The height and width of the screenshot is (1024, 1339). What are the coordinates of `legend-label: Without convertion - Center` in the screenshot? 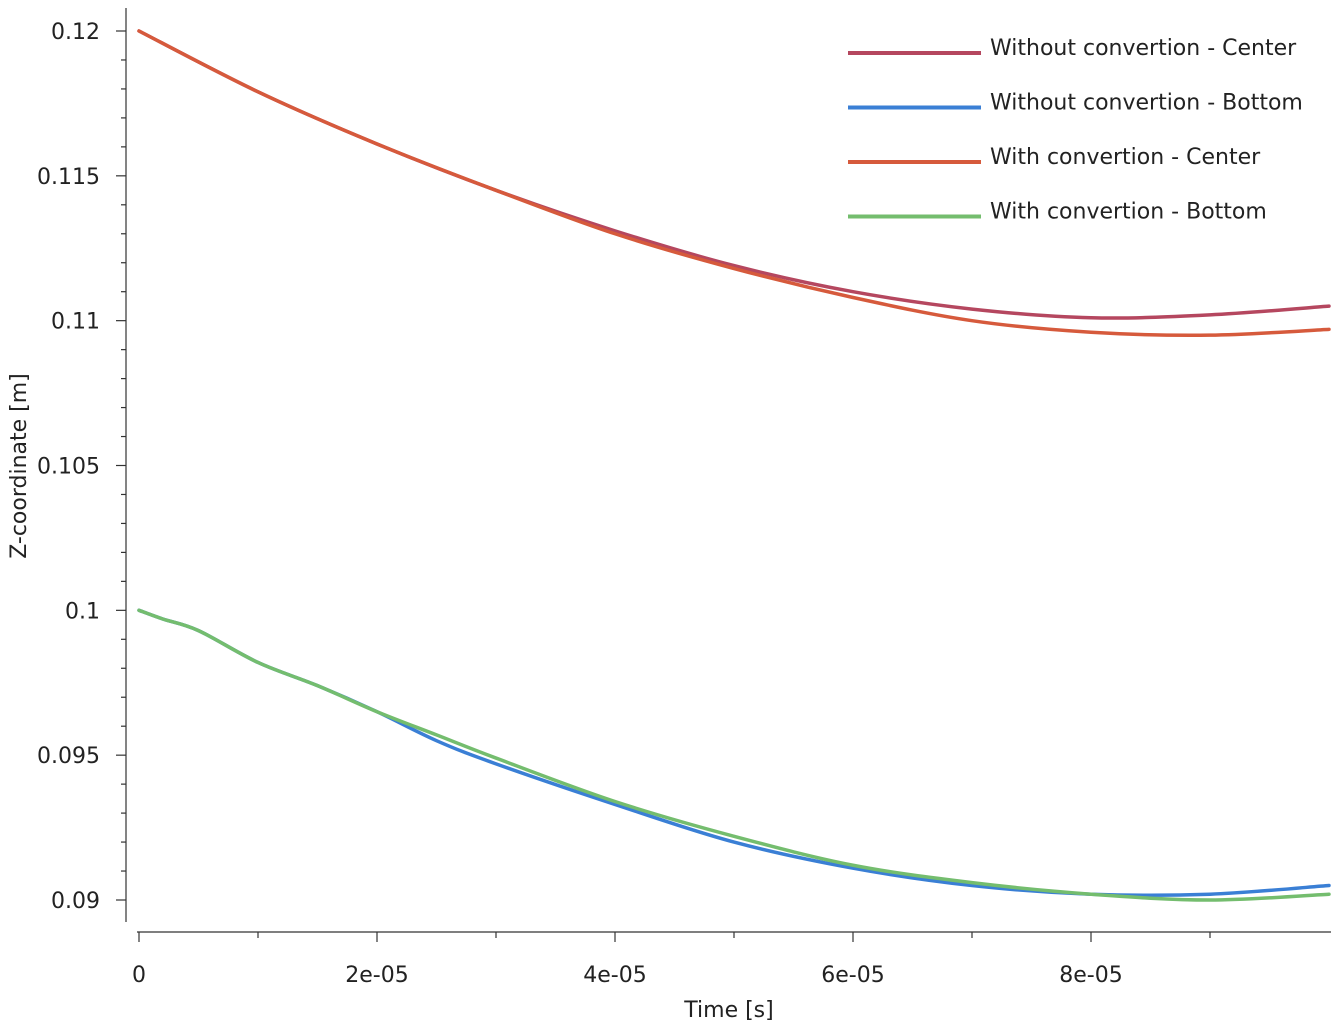 It's located at (1143, 48).